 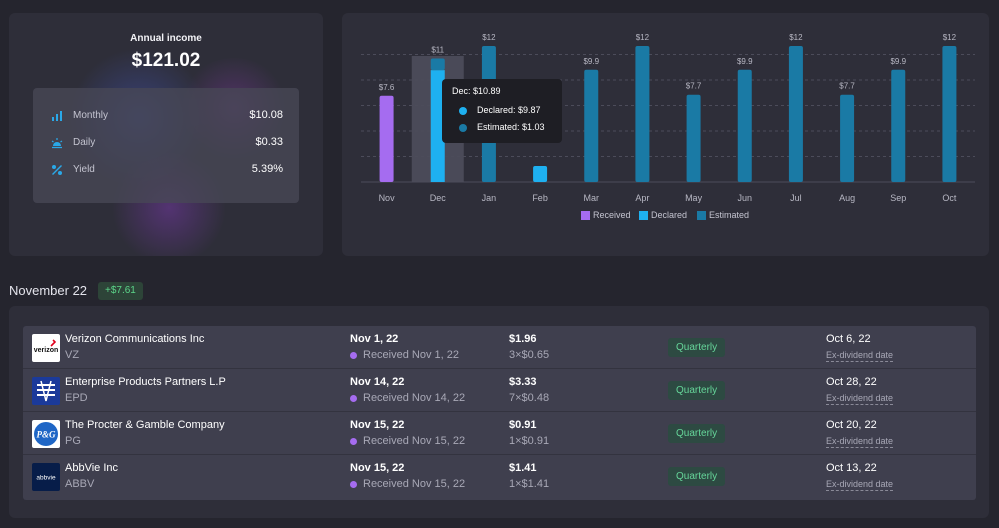 What do you see at coordinates (529, 355) in the screenshot?
I see `payout-calculation: 3×$0.65` at bounding box center [529, 355].